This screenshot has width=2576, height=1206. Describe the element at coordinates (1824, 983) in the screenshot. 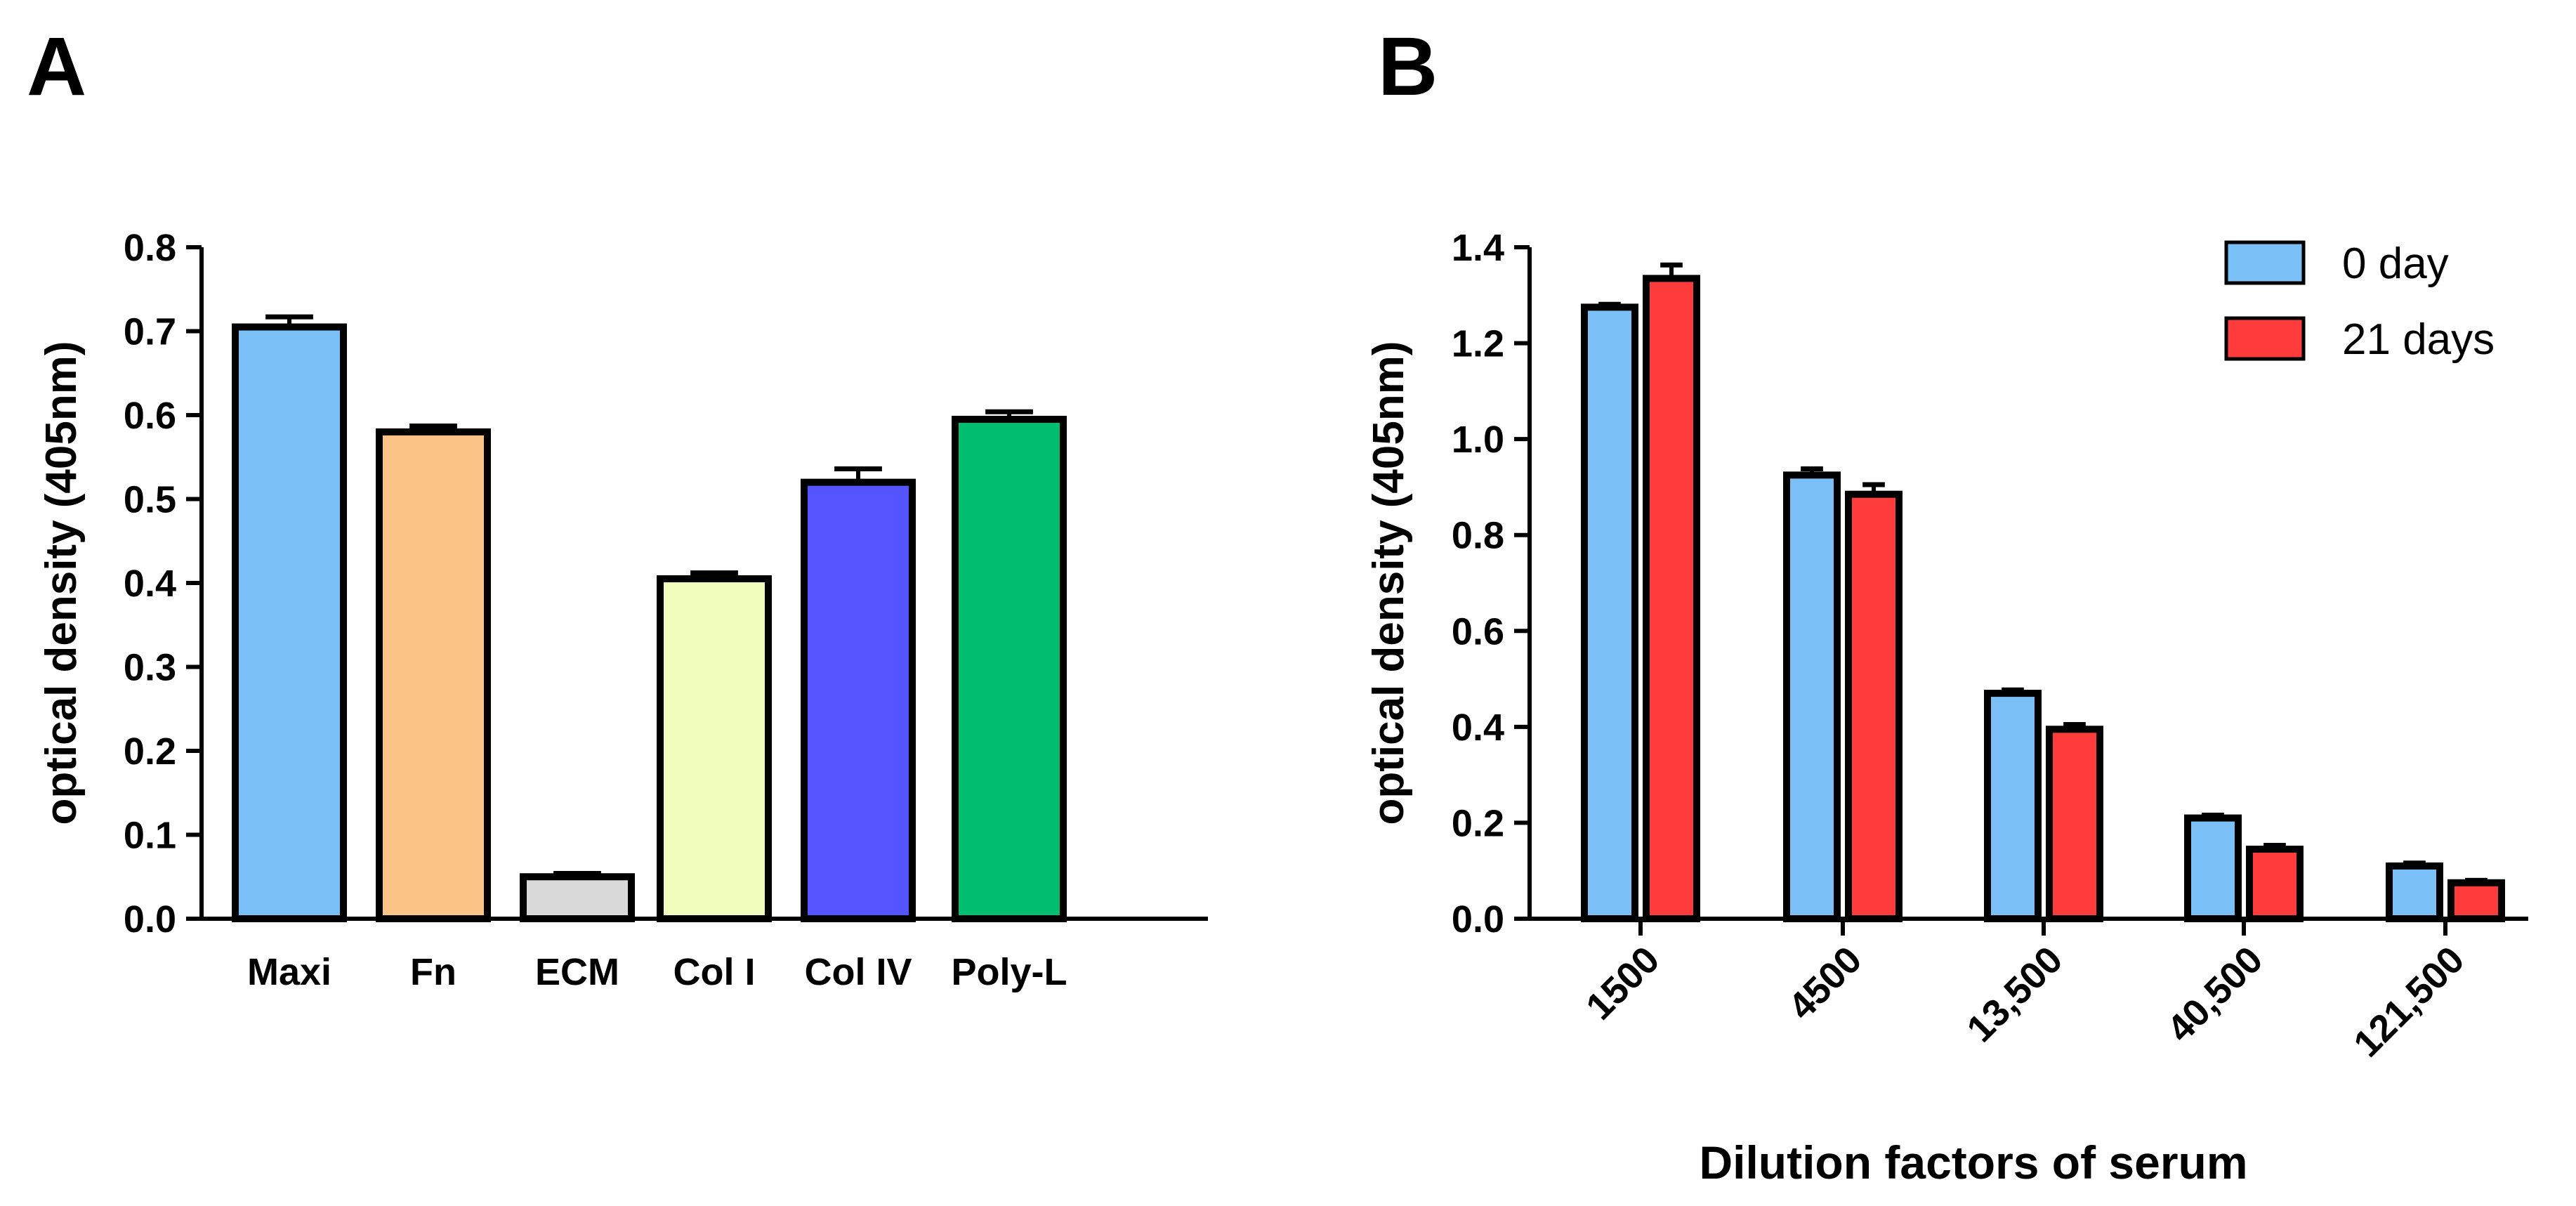

I see `x-tick-label: 4500` at that location.